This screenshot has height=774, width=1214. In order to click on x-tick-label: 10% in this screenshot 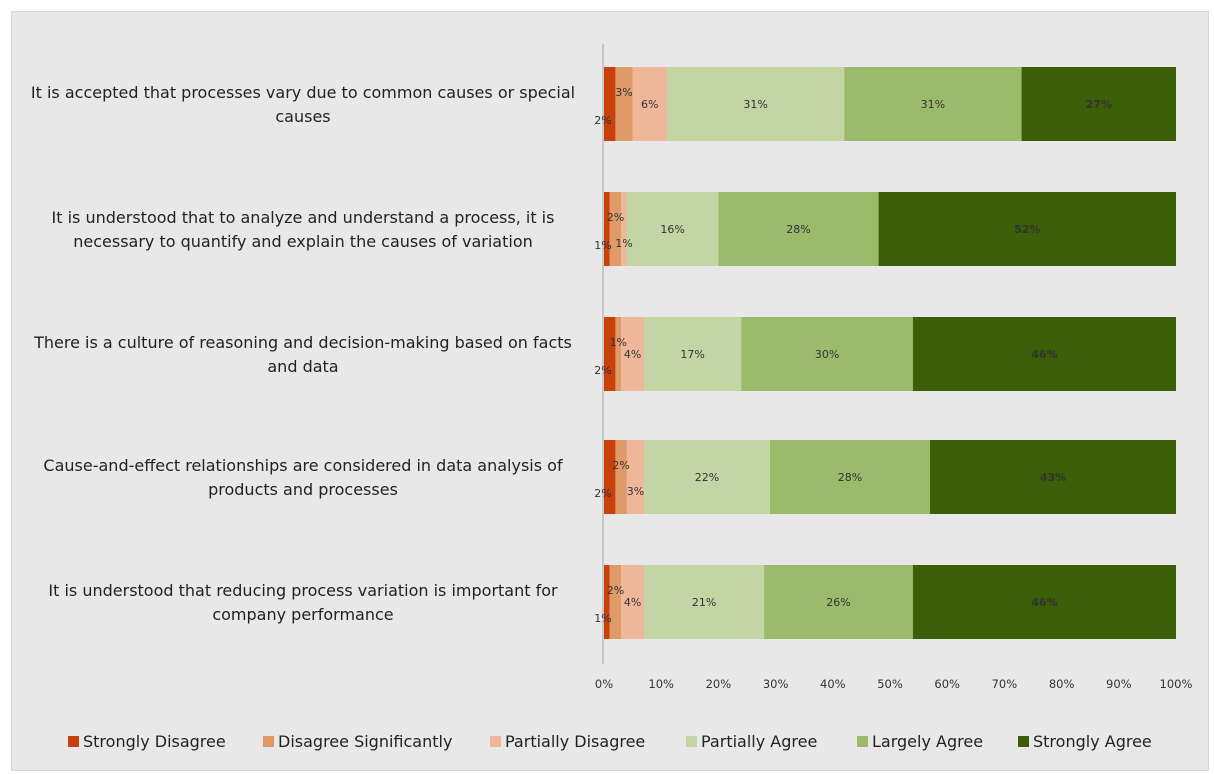, I will do `click(661, 684)`.